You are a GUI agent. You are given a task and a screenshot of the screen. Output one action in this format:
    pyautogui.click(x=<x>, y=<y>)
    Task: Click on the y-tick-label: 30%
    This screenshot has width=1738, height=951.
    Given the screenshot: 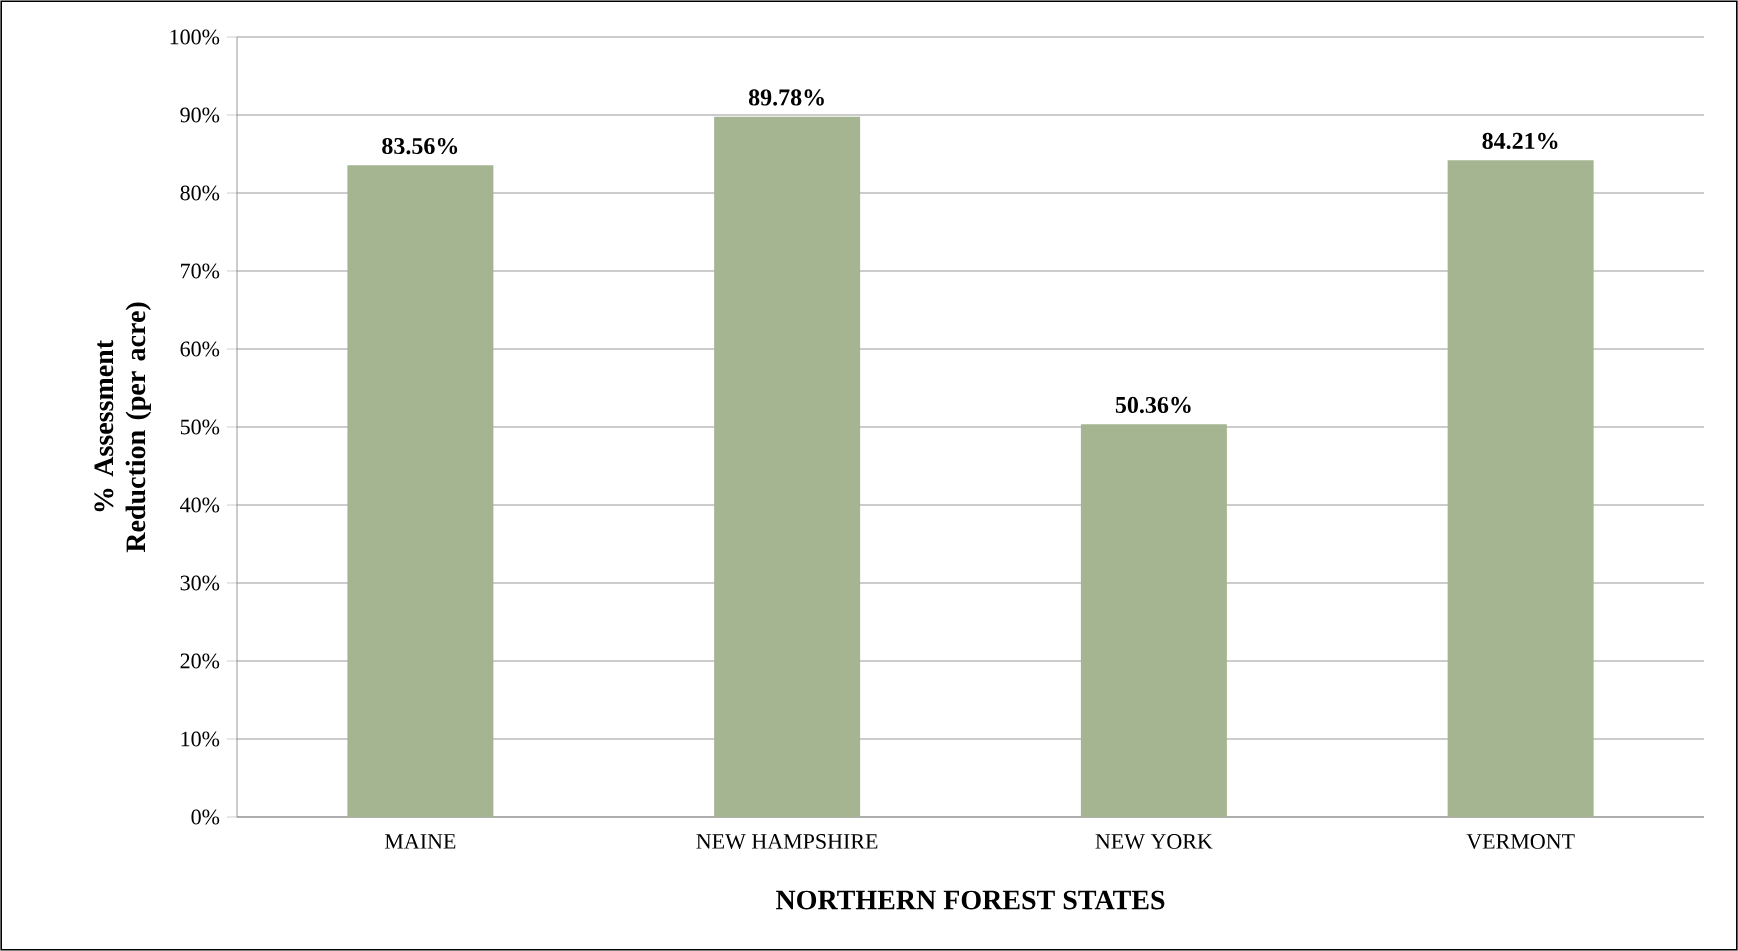 What is the action you would take?
    pyautogui.click(x=200, y=583)
    